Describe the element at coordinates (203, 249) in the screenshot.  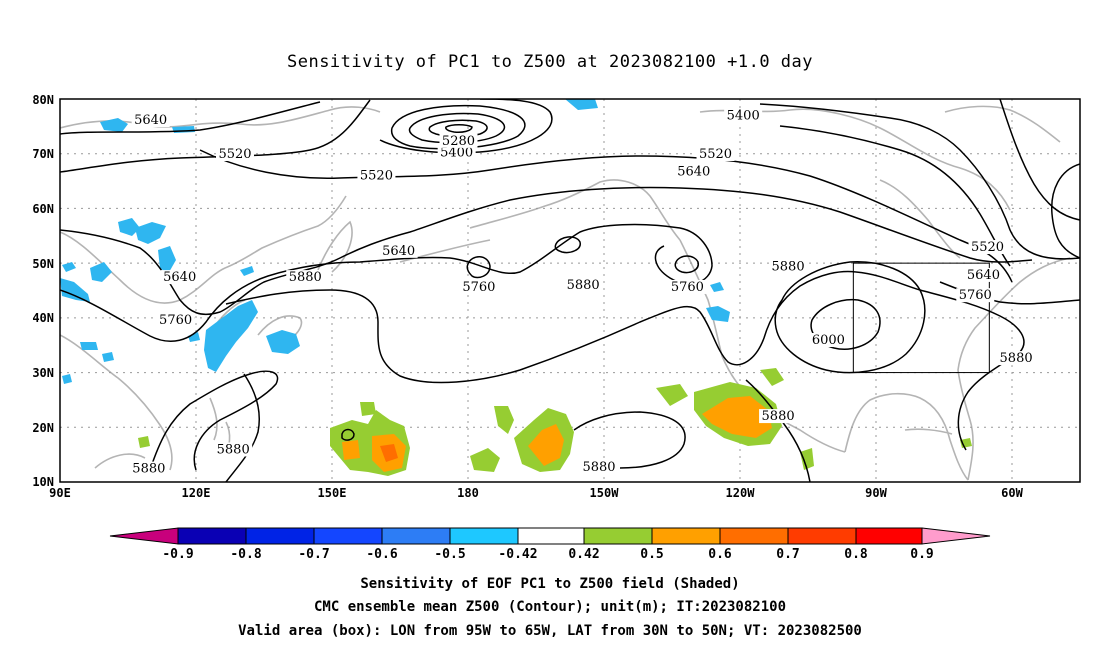
I see `coastline-asia-east` at that location.